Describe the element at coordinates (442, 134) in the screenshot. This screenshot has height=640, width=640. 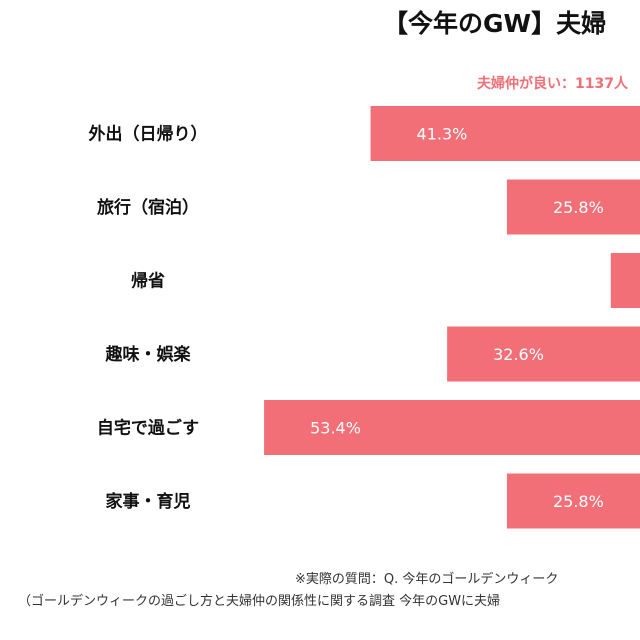
I see `bar-value-label: 41.3%` at that location.